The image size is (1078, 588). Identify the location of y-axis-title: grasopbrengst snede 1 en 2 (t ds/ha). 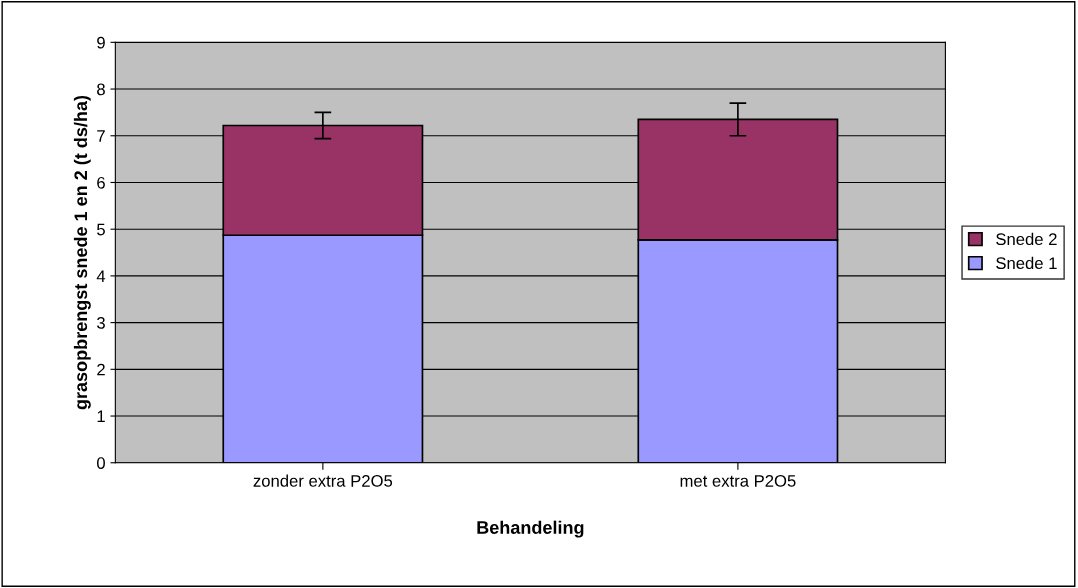
(82, 252).